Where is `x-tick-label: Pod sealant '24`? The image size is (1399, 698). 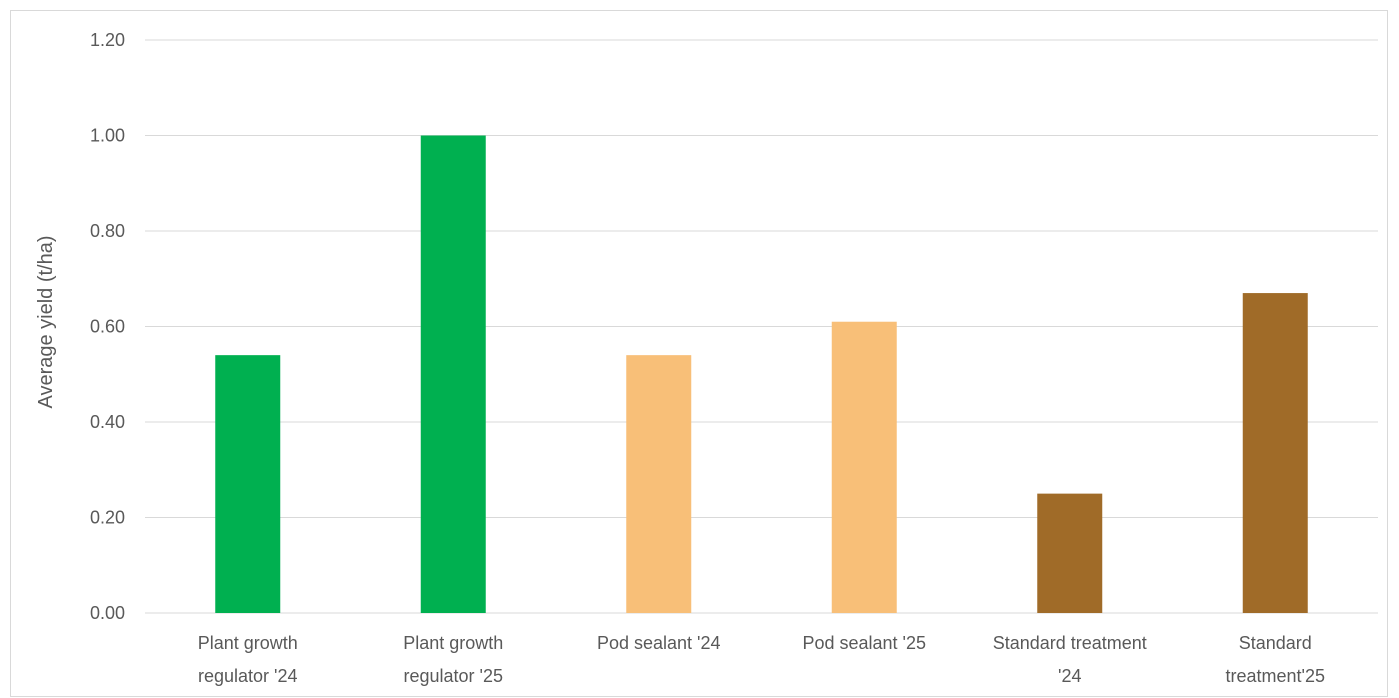 x-tick-label: Pod sealant '24 is located at coordinates (659, 643).